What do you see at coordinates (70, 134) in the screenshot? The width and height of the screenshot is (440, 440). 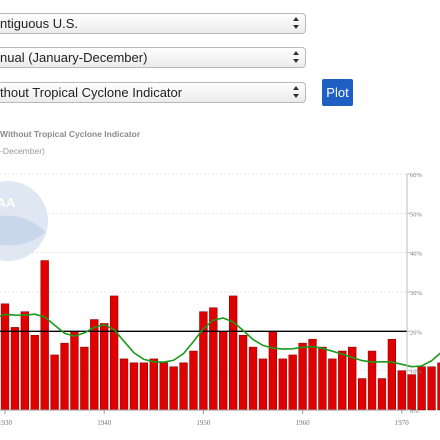 I see `chart-title: Without Tropical Cyclone Indicator` at bounding box center [70, 134].